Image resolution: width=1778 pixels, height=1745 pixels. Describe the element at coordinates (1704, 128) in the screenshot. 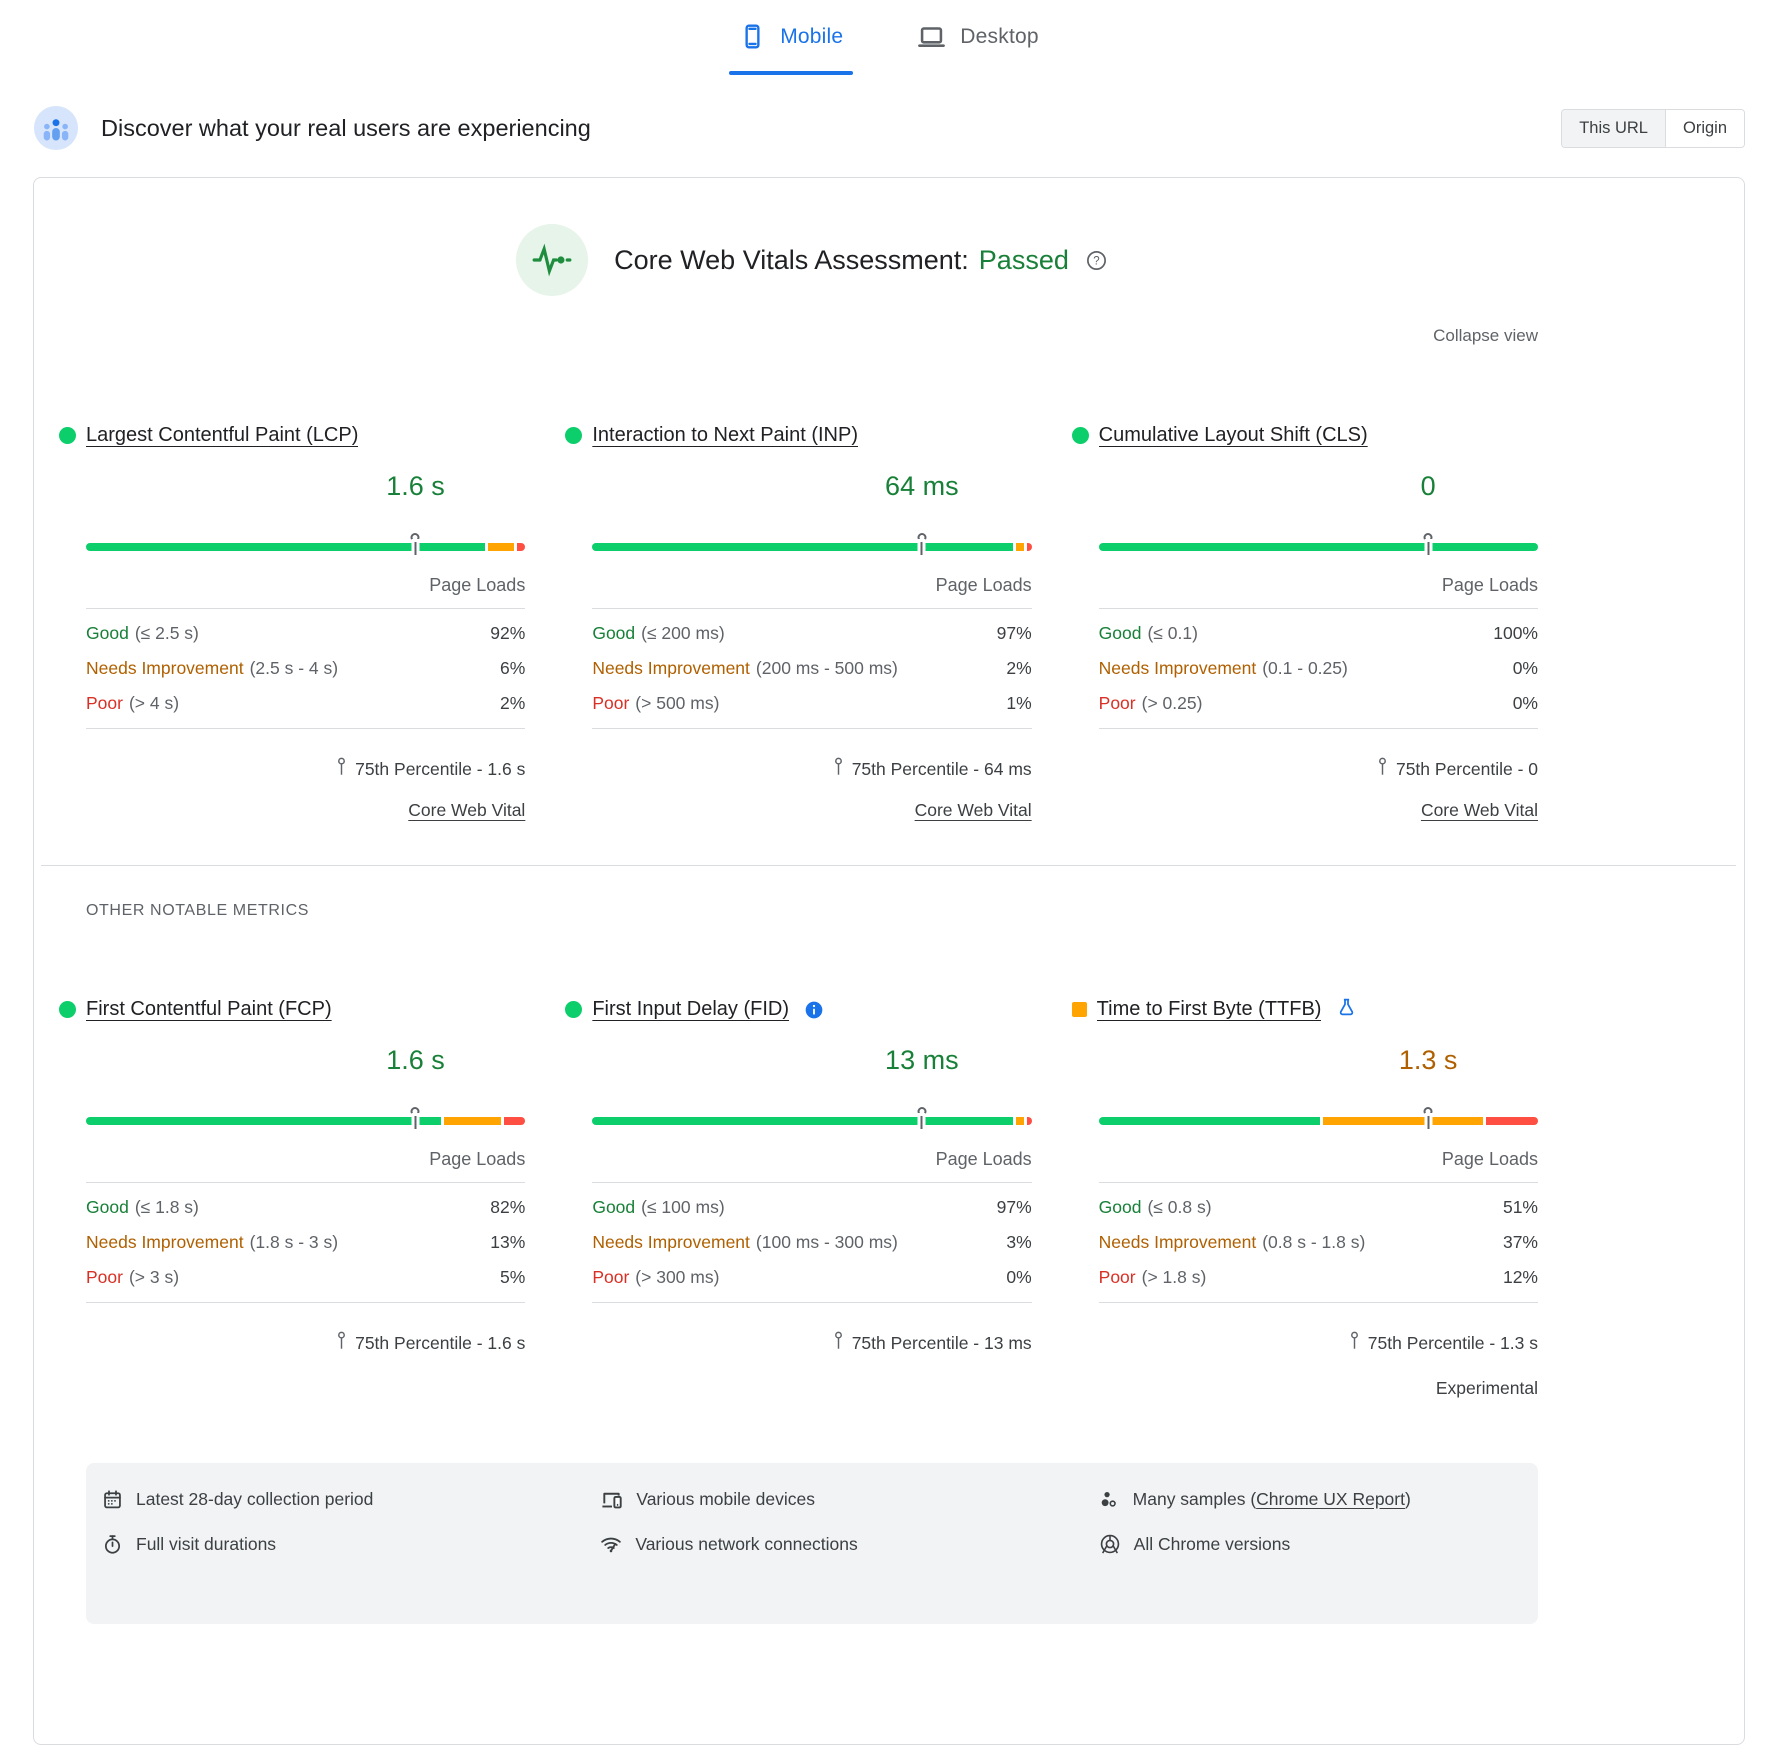

I see `origin-button: Origin` at that location.